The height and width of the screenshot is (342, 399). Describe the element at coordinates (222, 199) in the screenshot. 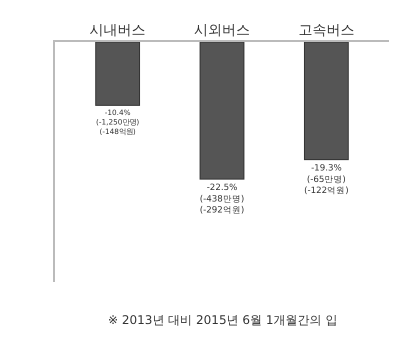

I see `data-label: -22.5% (-438만명) (-292억원)` at that location.